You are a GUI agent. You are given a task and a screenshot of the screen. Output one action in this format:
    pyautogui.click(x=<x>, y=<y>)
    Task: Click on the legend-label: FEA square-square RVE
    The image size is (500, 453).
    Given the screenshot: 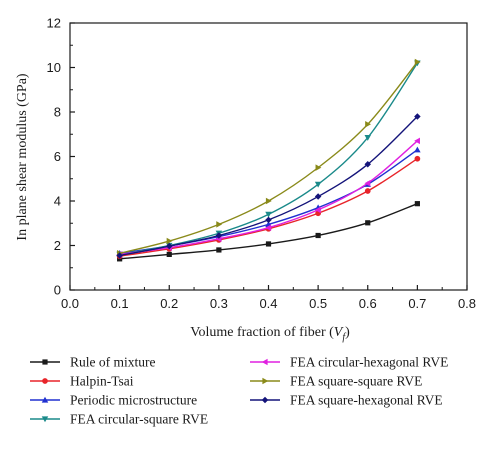 What is the action you would take?
    pyautogui.click(x=356, y=381)
    